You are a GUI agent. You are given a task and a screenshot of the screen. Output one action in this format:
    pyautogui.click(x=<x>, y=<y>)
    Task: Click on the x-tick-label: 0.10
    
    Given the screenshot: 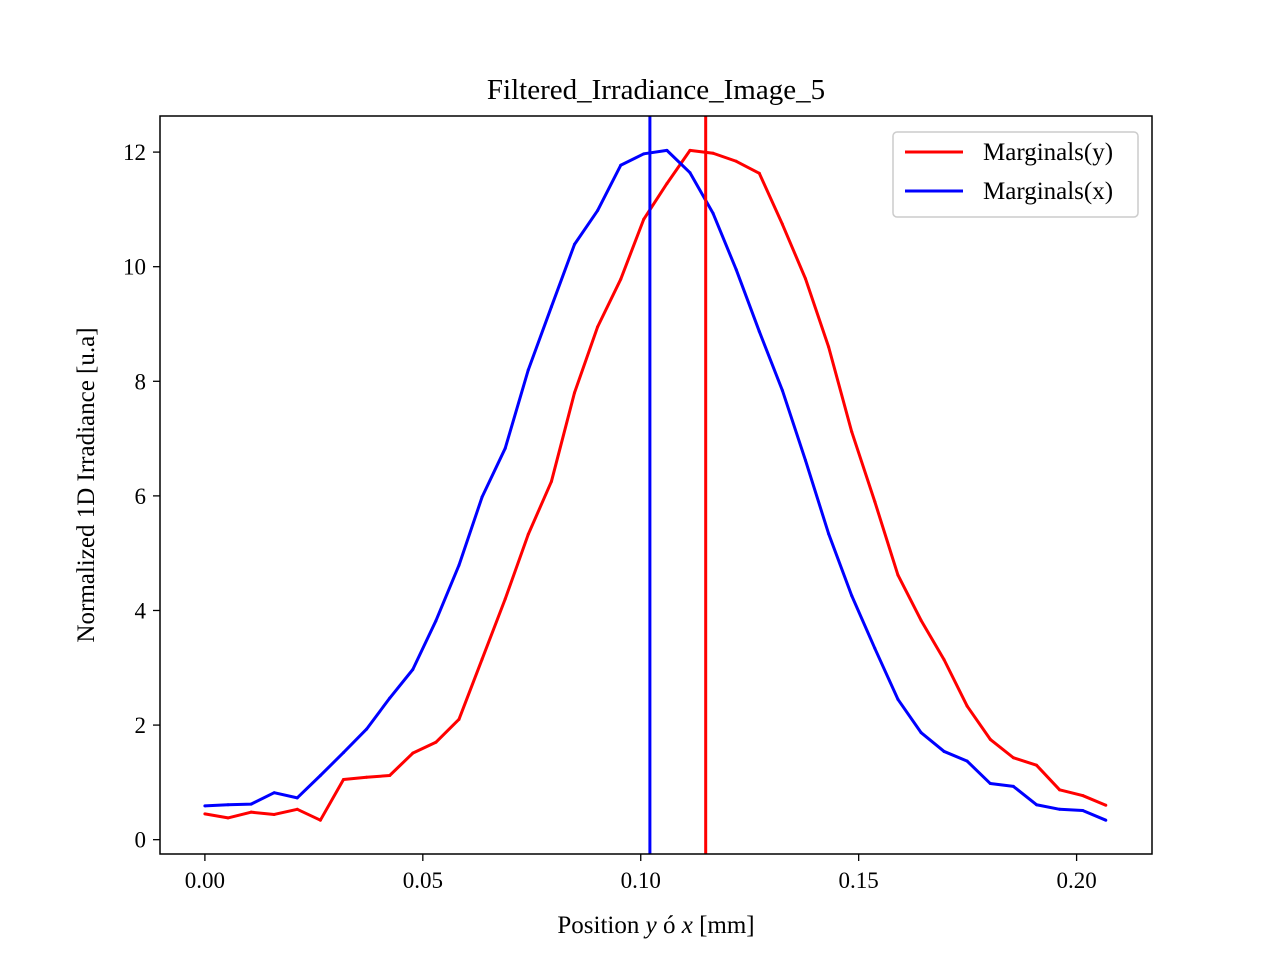 What is the action you would take?
    pyautogui.click(x=641, y=880)
    